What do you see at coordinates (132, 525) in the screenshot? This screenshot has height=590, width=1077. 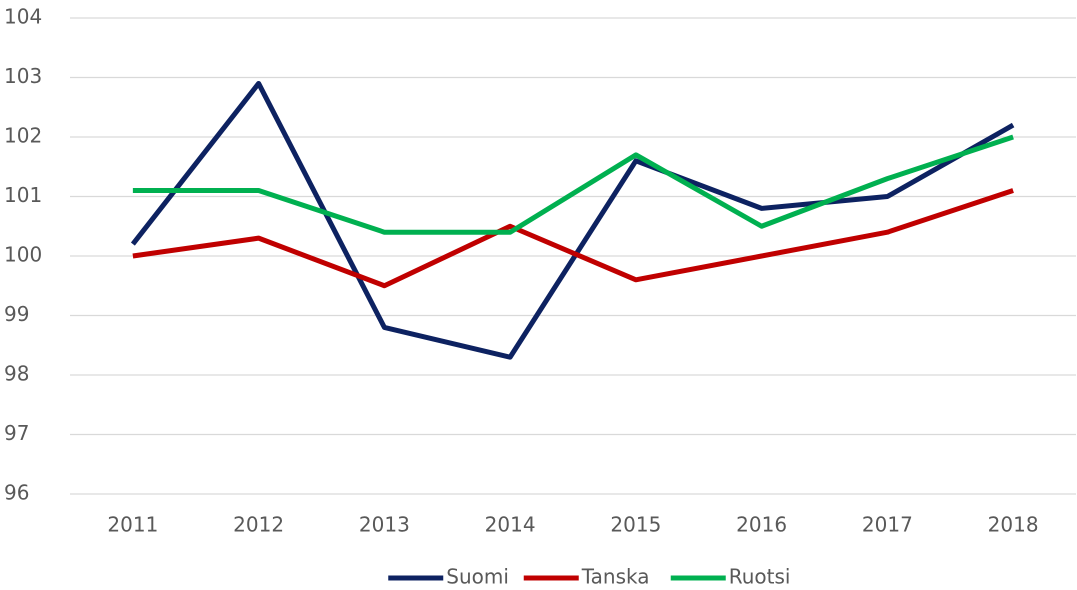 I see `x-tick-label: 2011` at bounding box center [132, 525].